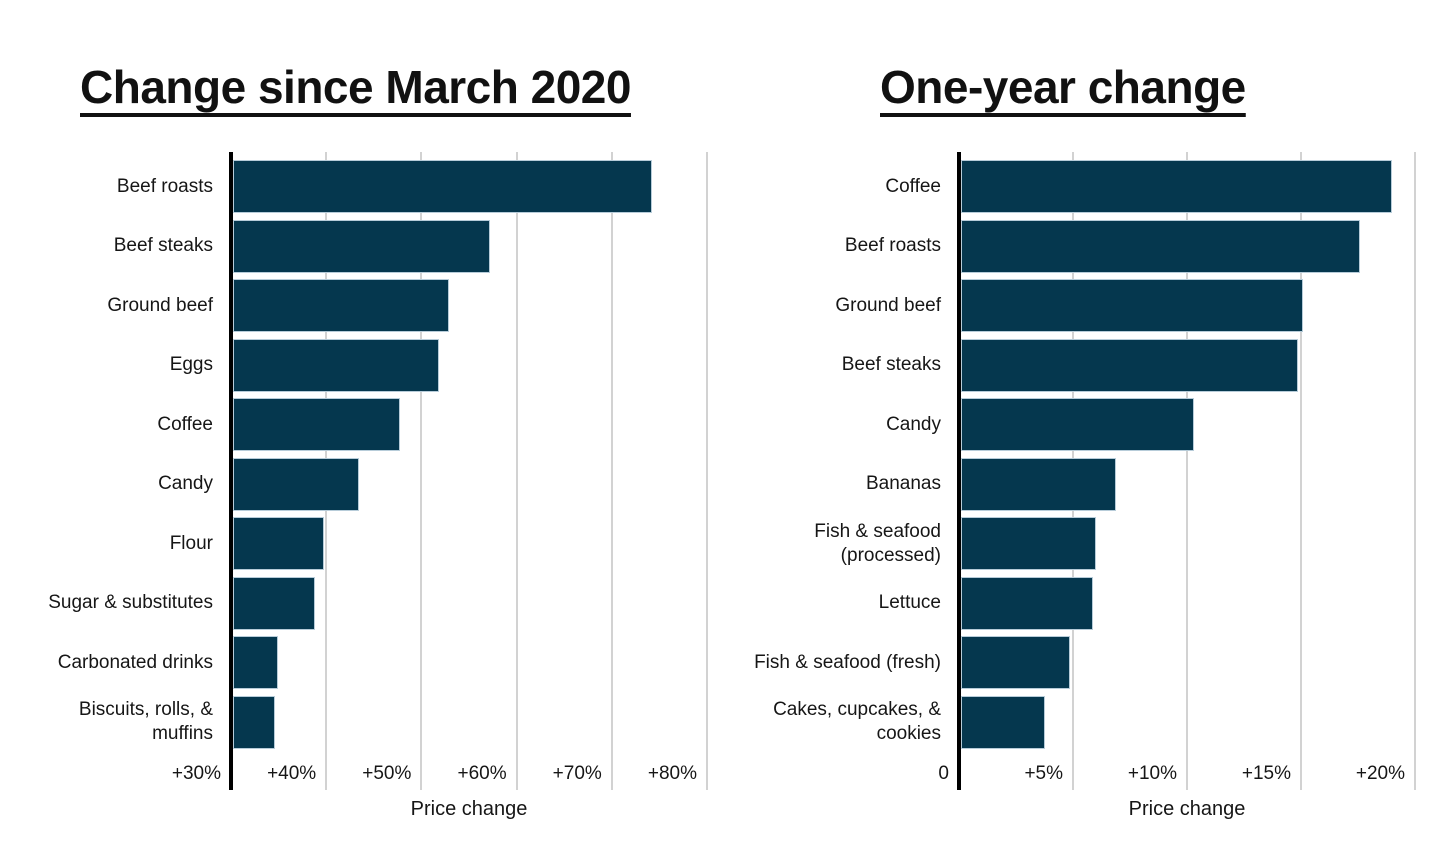  Describe the element at coordinates (292, 773) in the screenshot. I see `x-tick-label: +40%` at that location.